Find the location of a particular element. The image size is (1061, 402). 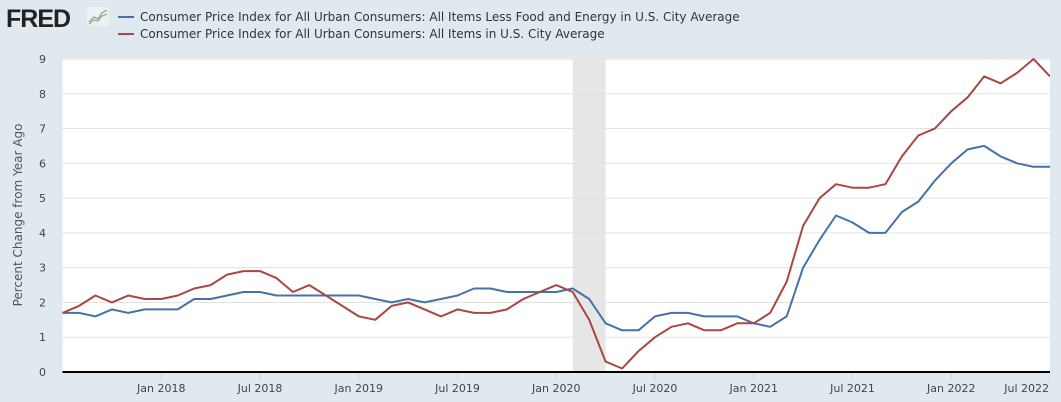

x-tick-label: Jan 2018 is located at coordinates (160, 388).